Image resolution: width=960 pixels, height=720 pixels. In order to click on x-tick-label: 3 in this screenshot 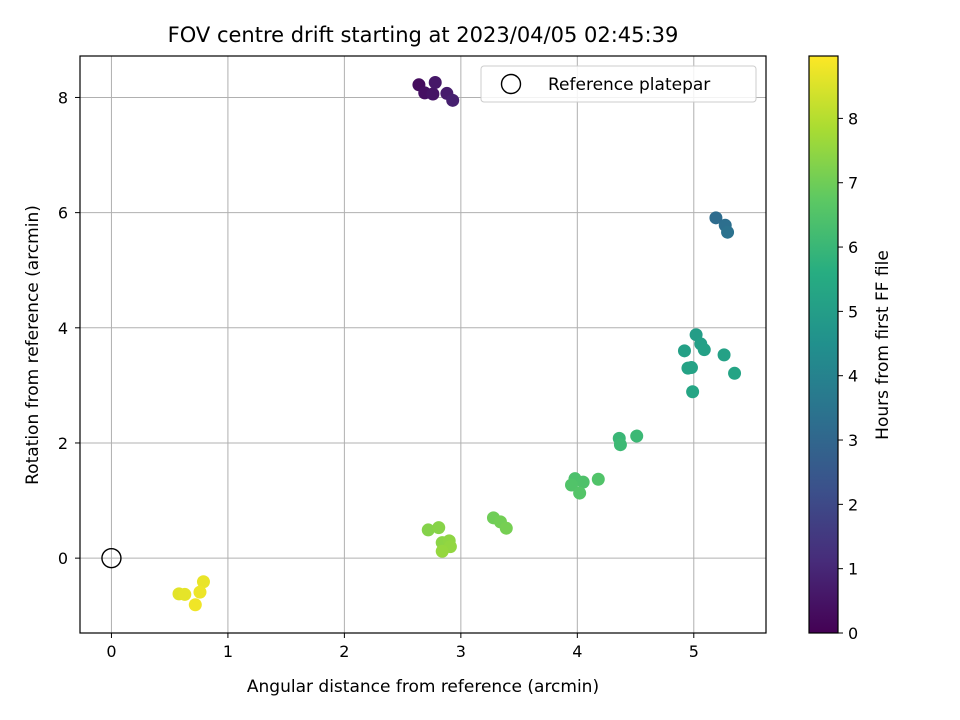, I will do `click(461, 651)`.